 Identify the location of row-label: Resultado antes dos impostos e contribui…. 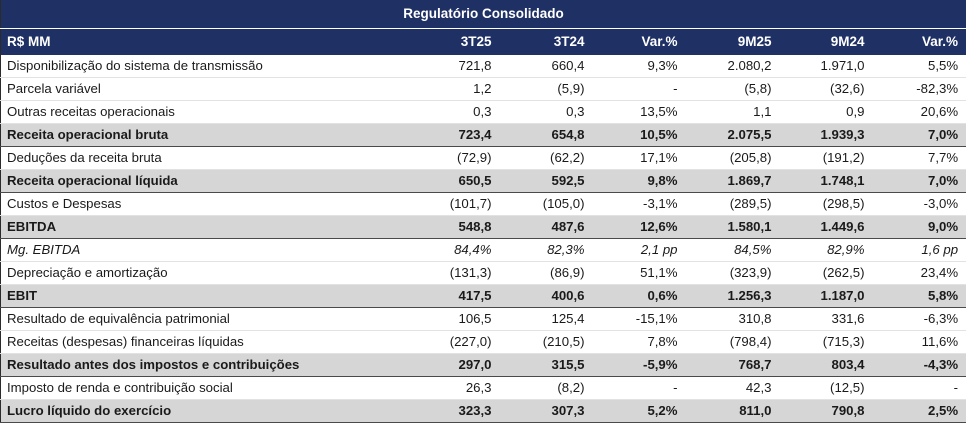
(203, 365).